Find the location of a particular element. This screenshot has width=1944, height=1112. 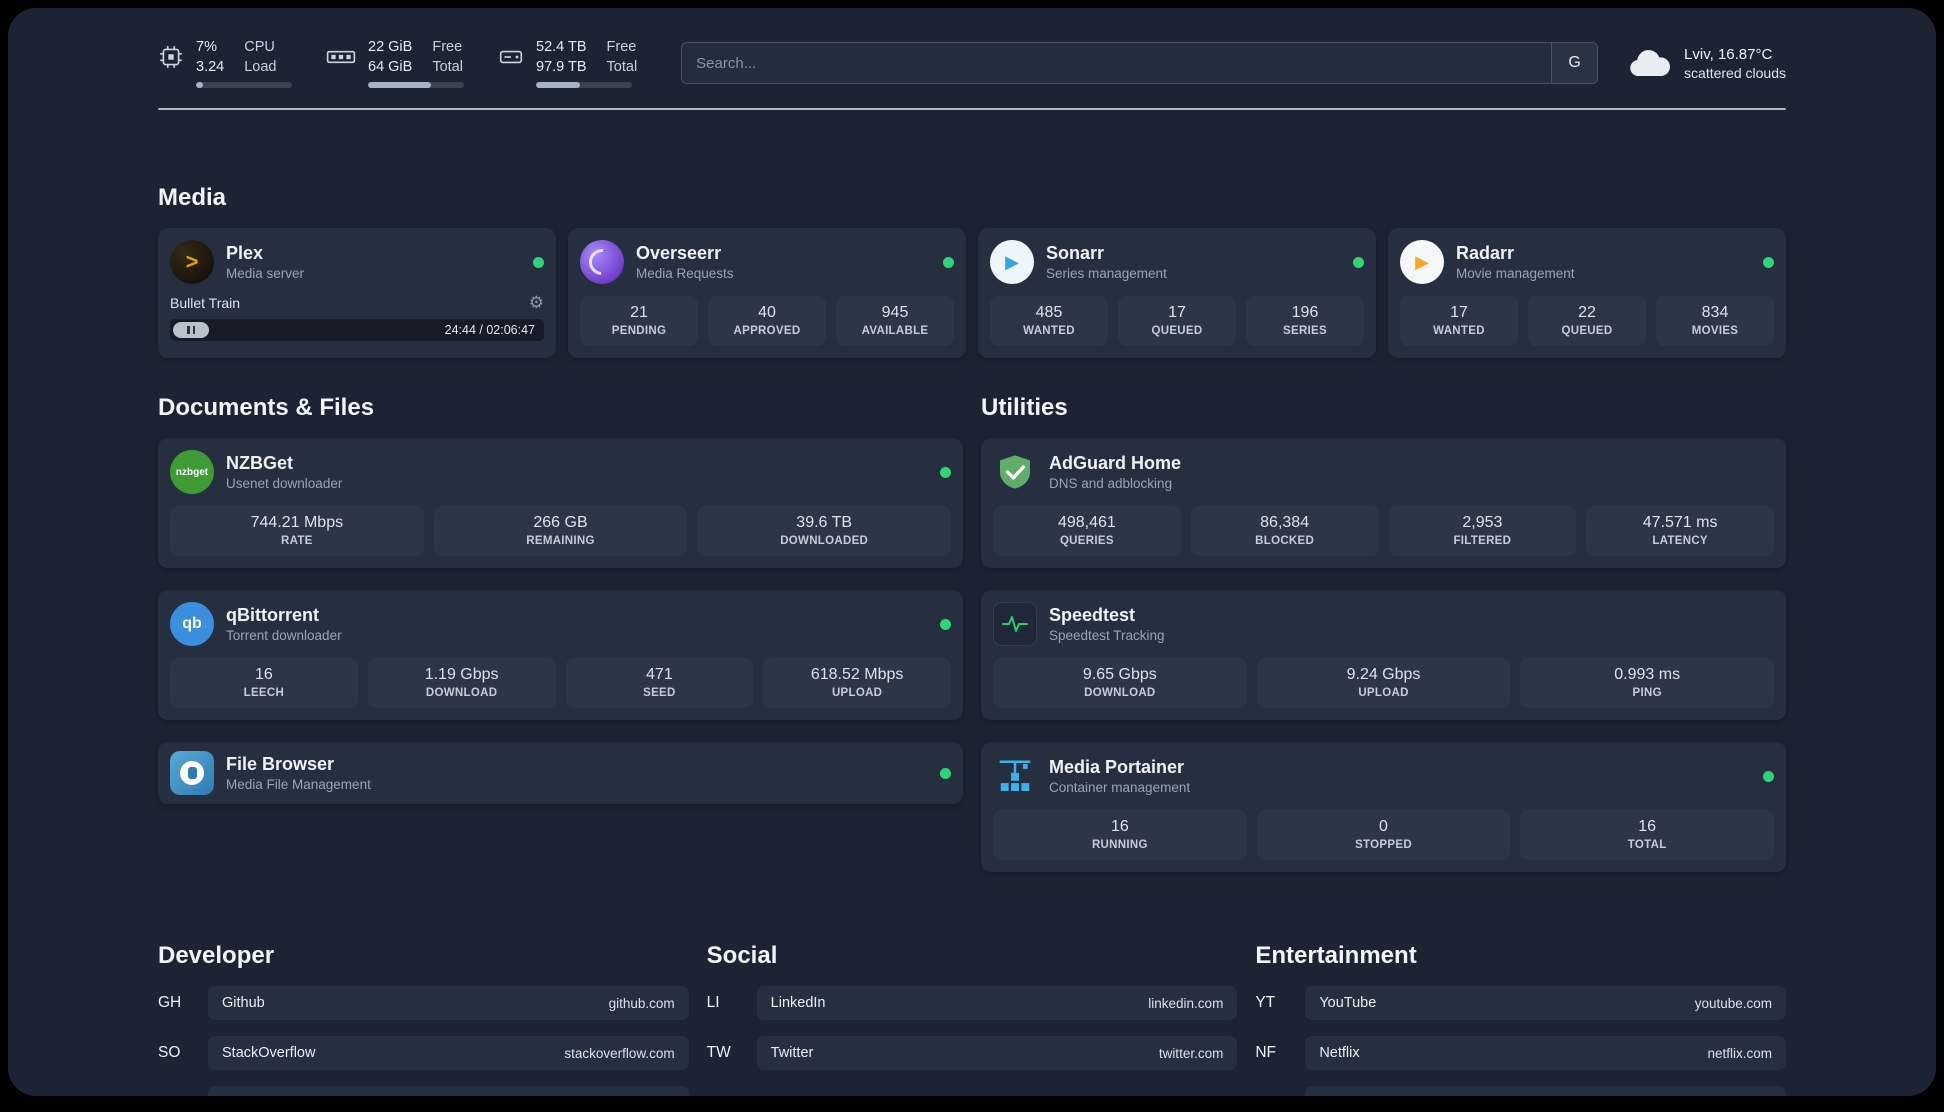

stat-label: SERIES is located at coordinates (1305, 331).